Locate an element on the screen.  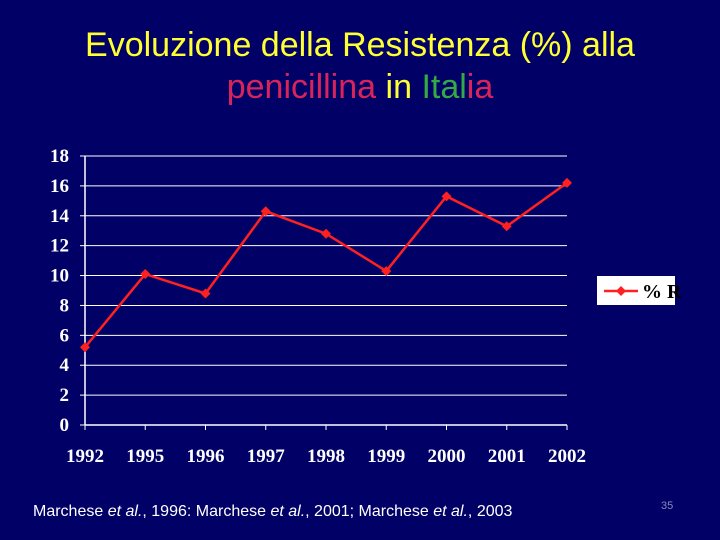
x-tick-label: 2001 is located at coordinates (507, 456).